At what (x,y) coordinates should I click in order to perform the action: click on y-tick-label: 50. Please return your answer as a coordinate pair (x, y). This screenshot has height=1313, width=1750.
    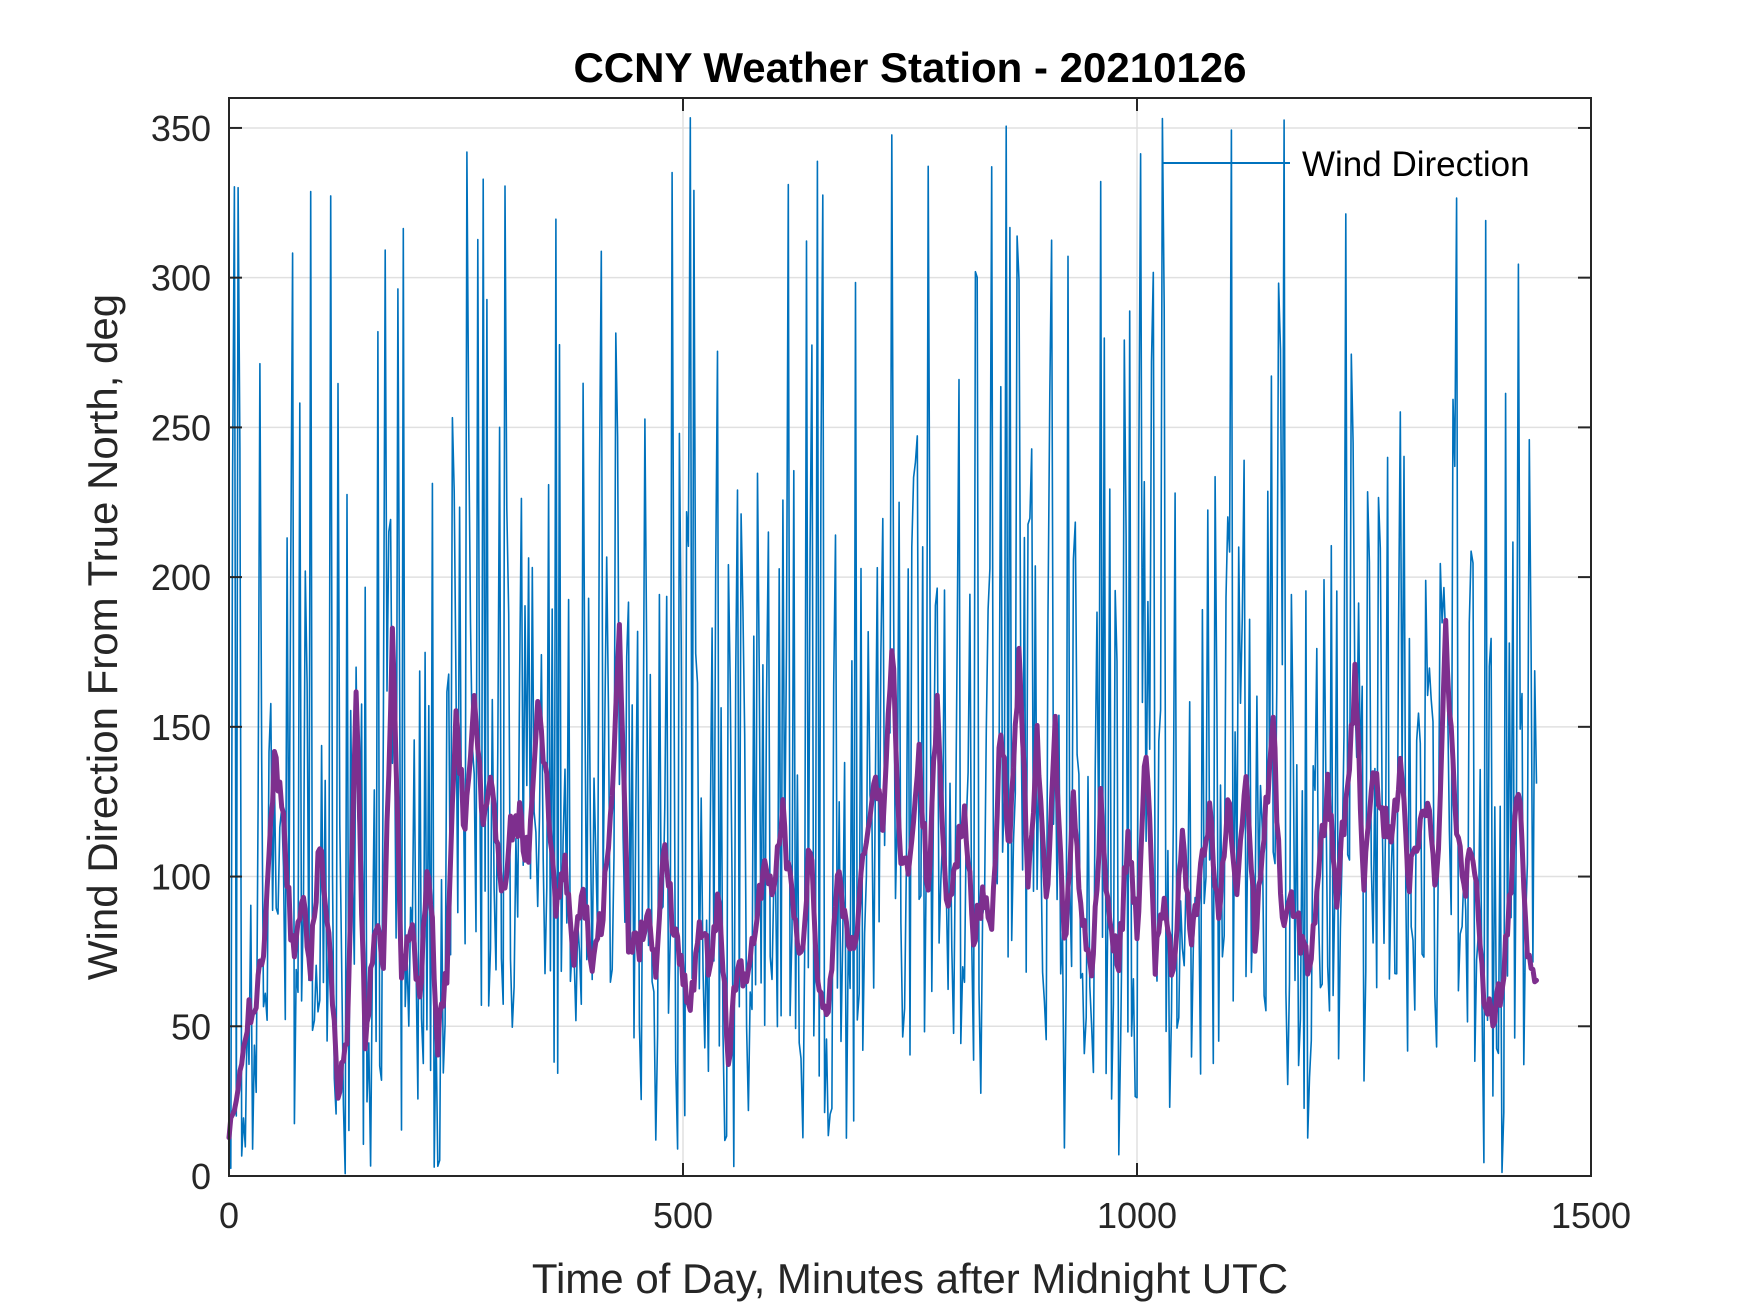
    Looking at the image, I should click on (191, 1026).